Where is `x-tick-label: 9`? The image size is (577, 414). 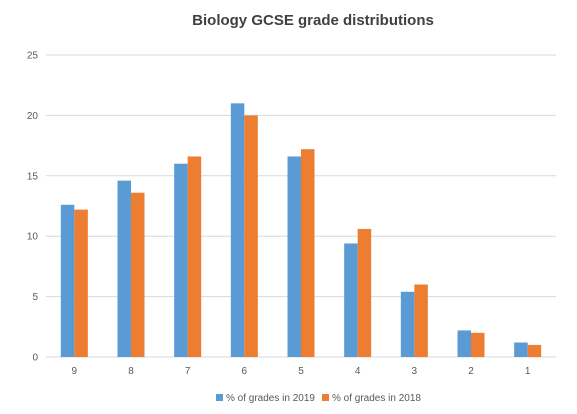 x-tick-label: 9 is located at coordinates (75, 371).